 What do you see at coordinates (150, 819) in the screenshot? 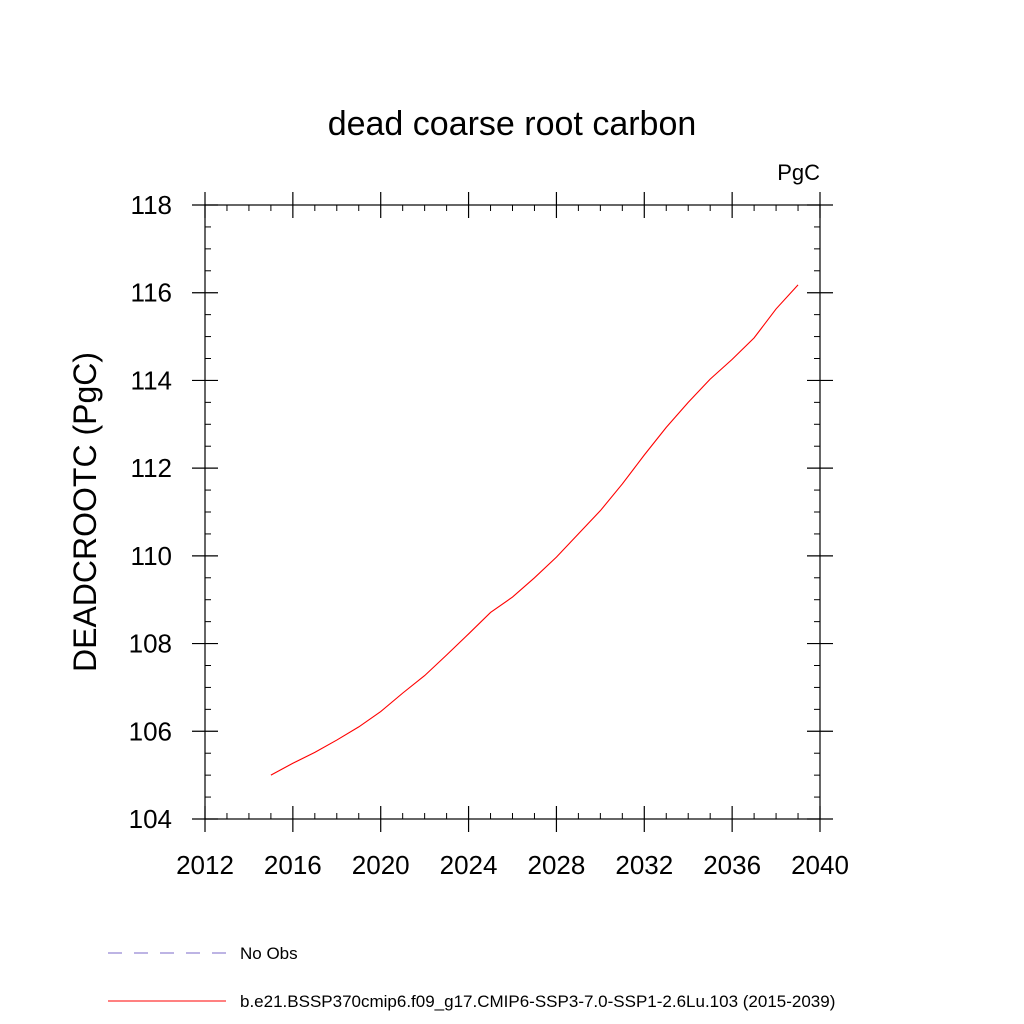
I see `y-tick-label: 104` at bounding box center [150, 819].